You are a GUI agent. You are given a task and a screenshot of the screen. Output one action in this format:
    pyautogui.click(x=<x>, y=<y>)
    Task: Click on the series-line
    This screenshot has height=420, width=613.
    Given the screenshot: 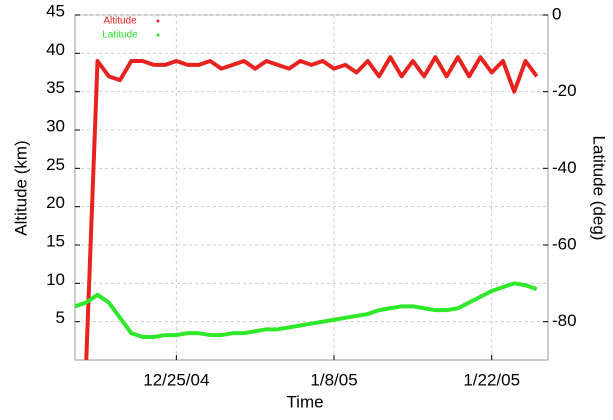 What is the action you would take?
    pyautogui.click(x=306, y=310)
    